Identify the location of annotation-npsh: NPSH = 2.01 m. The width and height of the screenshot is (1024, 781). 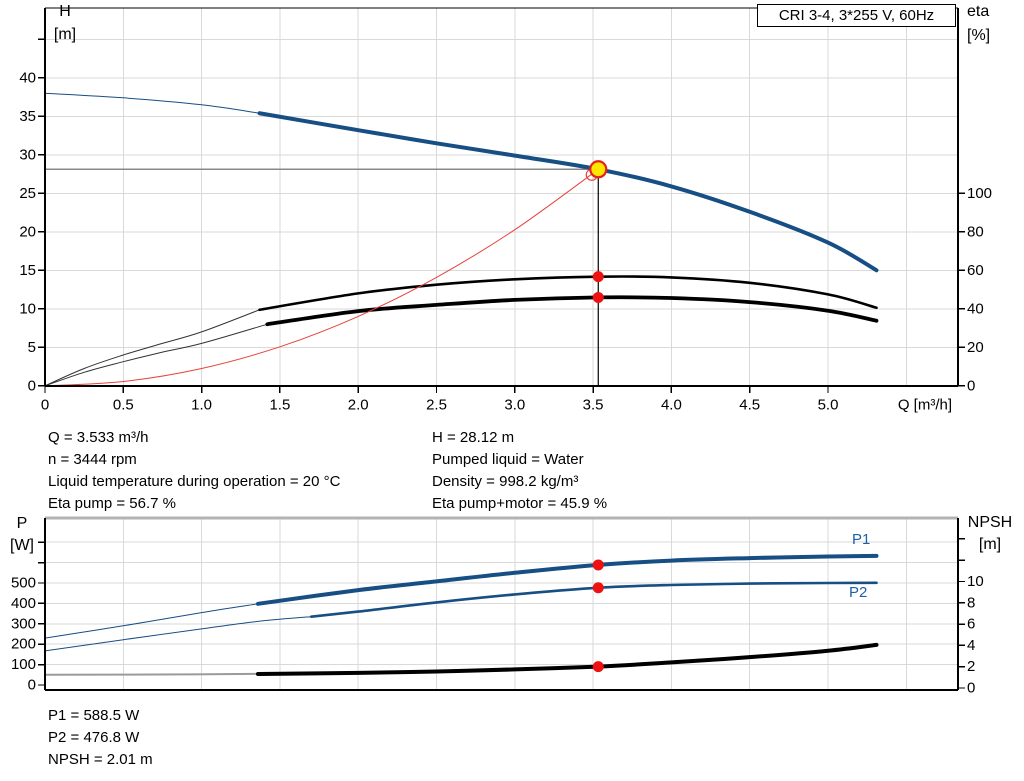
(100, 759).